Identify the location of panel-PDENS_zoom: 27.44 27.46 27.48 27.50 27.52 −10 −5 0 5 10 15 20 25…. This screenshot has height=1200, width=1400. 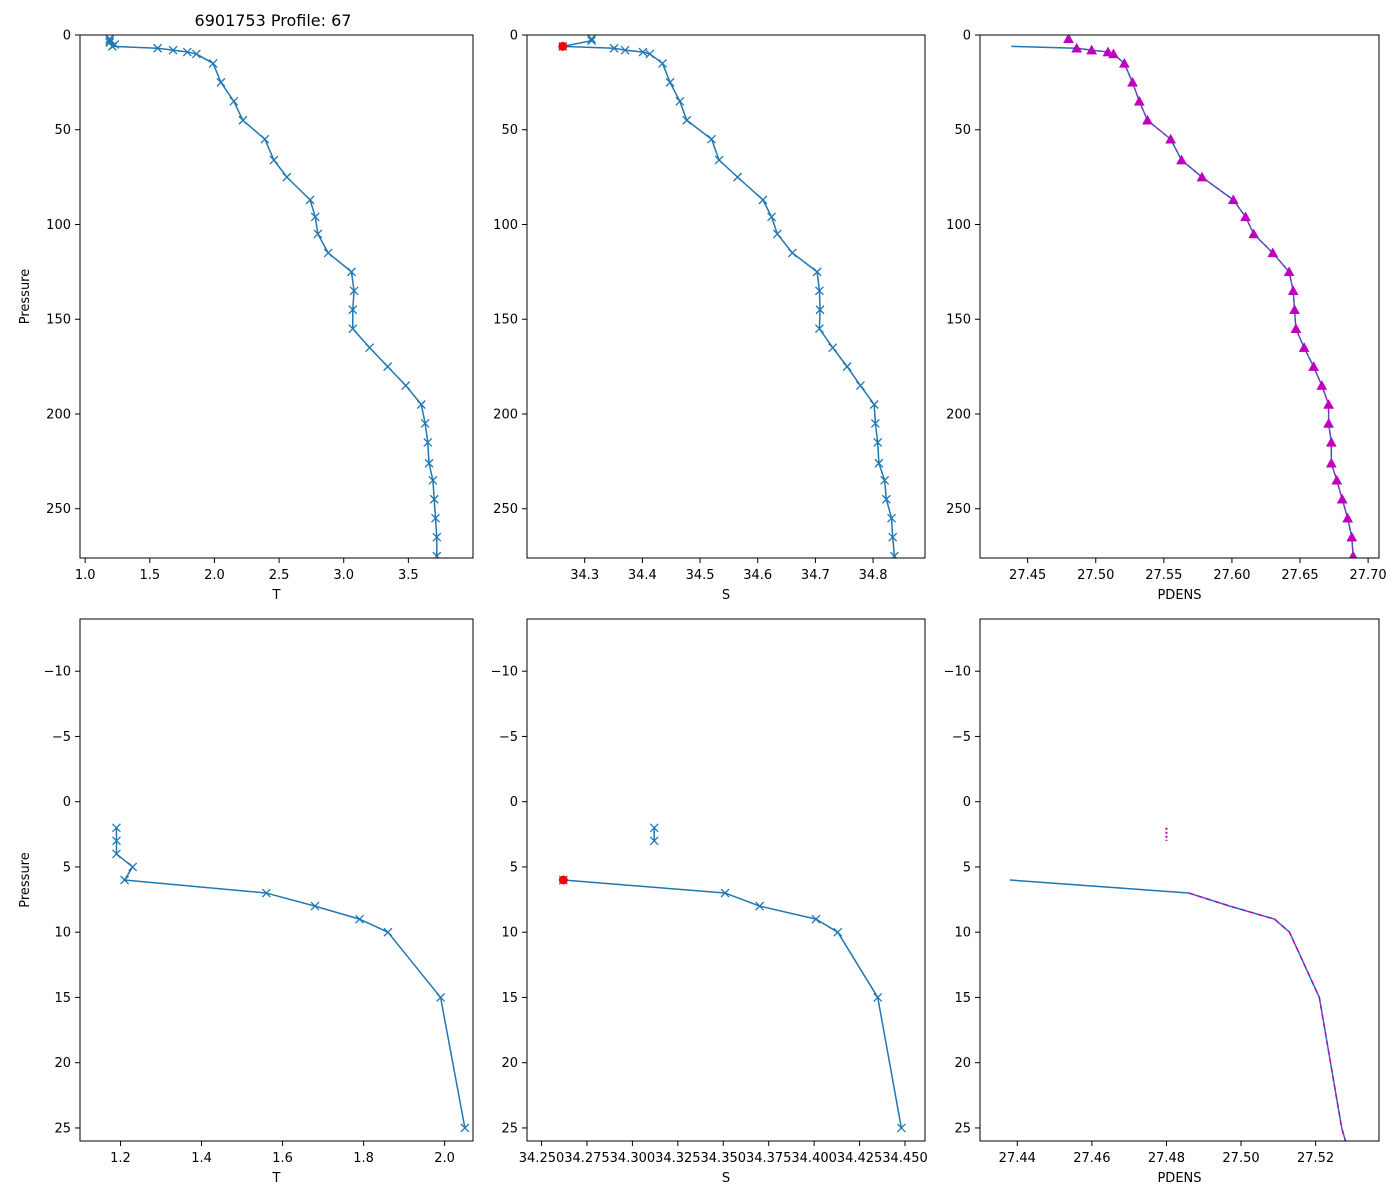
(1162, 902).